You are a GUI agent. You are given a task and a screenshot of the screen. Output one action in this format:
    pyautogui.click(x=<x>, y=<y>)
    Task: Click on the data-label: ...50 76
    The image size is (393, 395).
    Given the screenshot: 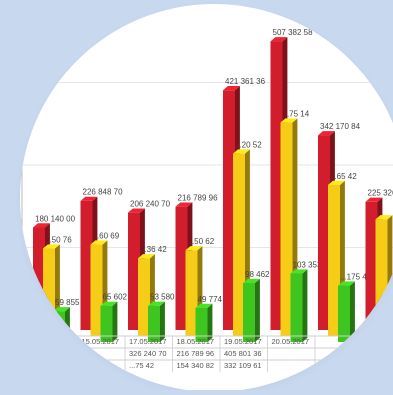 What is the action you would take?
    pyautogui.click(x=58, y=239)
    